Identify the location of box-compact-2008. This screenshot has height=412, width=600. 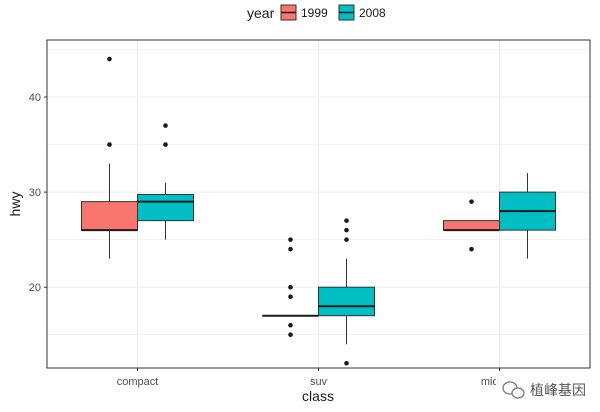
(165, 181).